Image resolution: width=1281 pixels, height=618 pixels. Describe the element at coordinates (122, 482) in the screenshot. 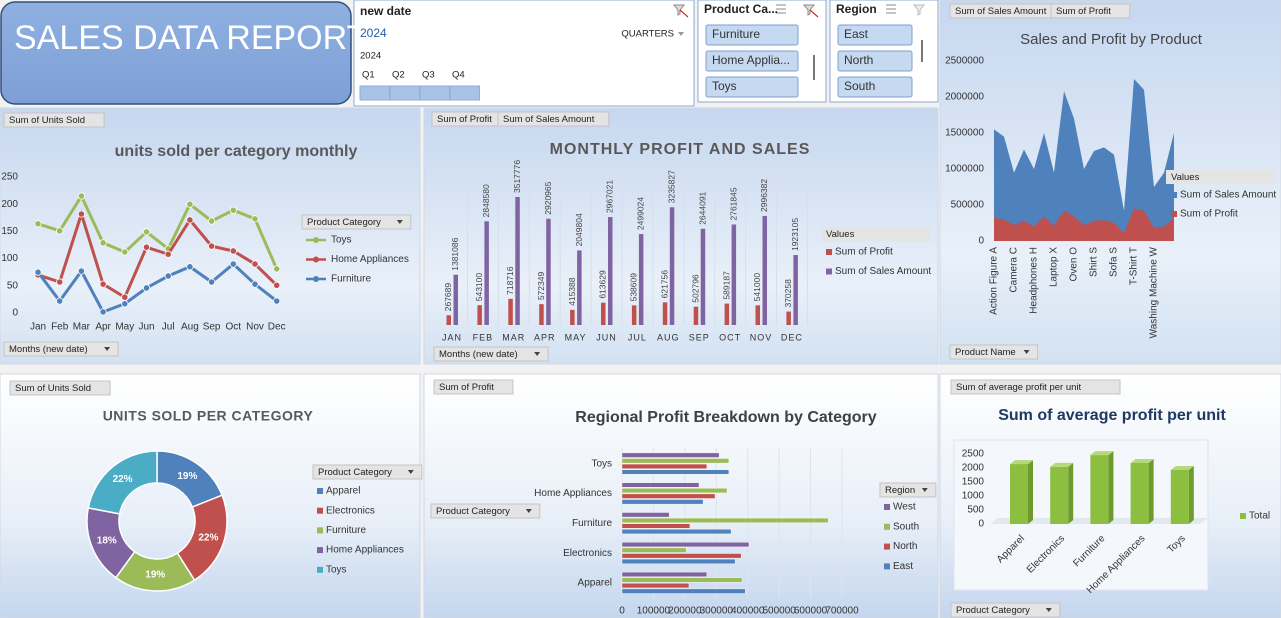

I see `donut-slice` at that location.